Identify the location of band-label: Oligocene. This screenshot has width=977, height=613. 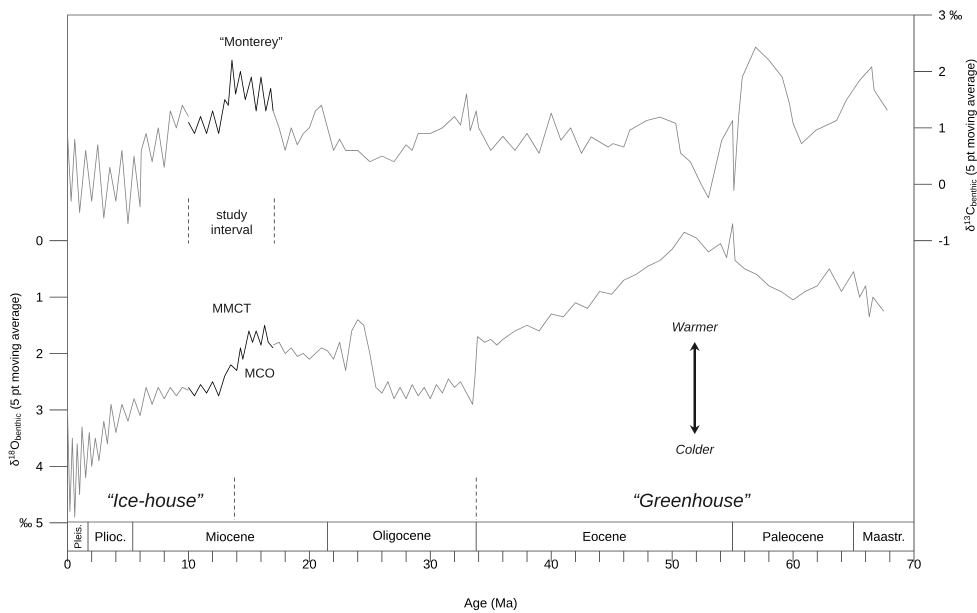
(402, 536).